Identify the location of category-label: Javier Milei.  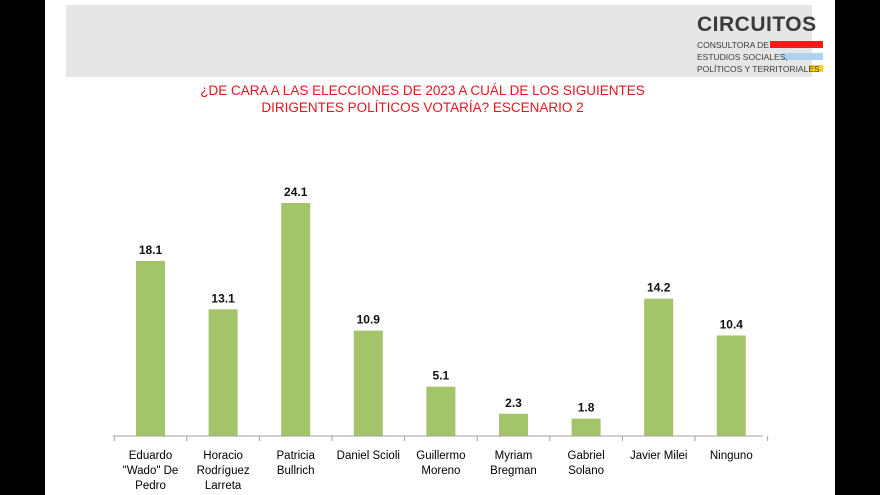
(659, 456).